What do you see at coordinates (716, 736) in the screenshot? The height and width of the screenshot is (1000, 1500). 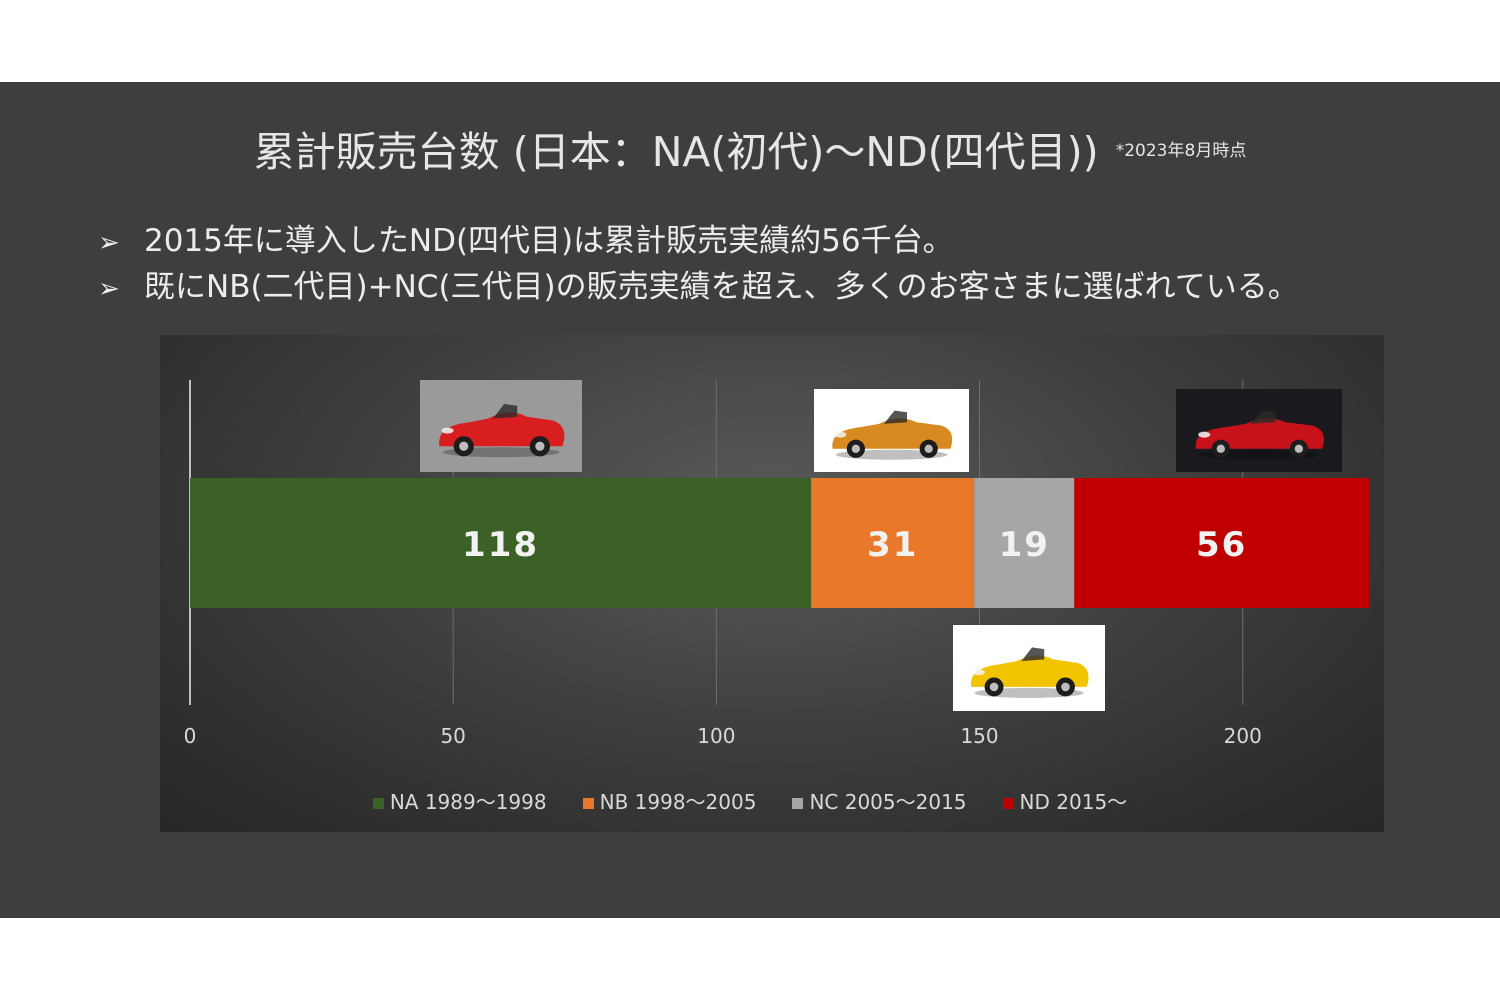 I see `x-tick-label: 100` at bounding box center [716, 736].